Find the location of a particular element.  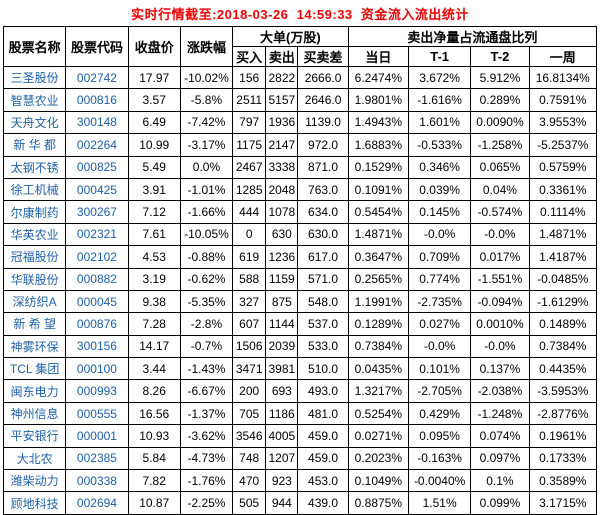

cell-code: 002102 is located at coordinates (97, 257).